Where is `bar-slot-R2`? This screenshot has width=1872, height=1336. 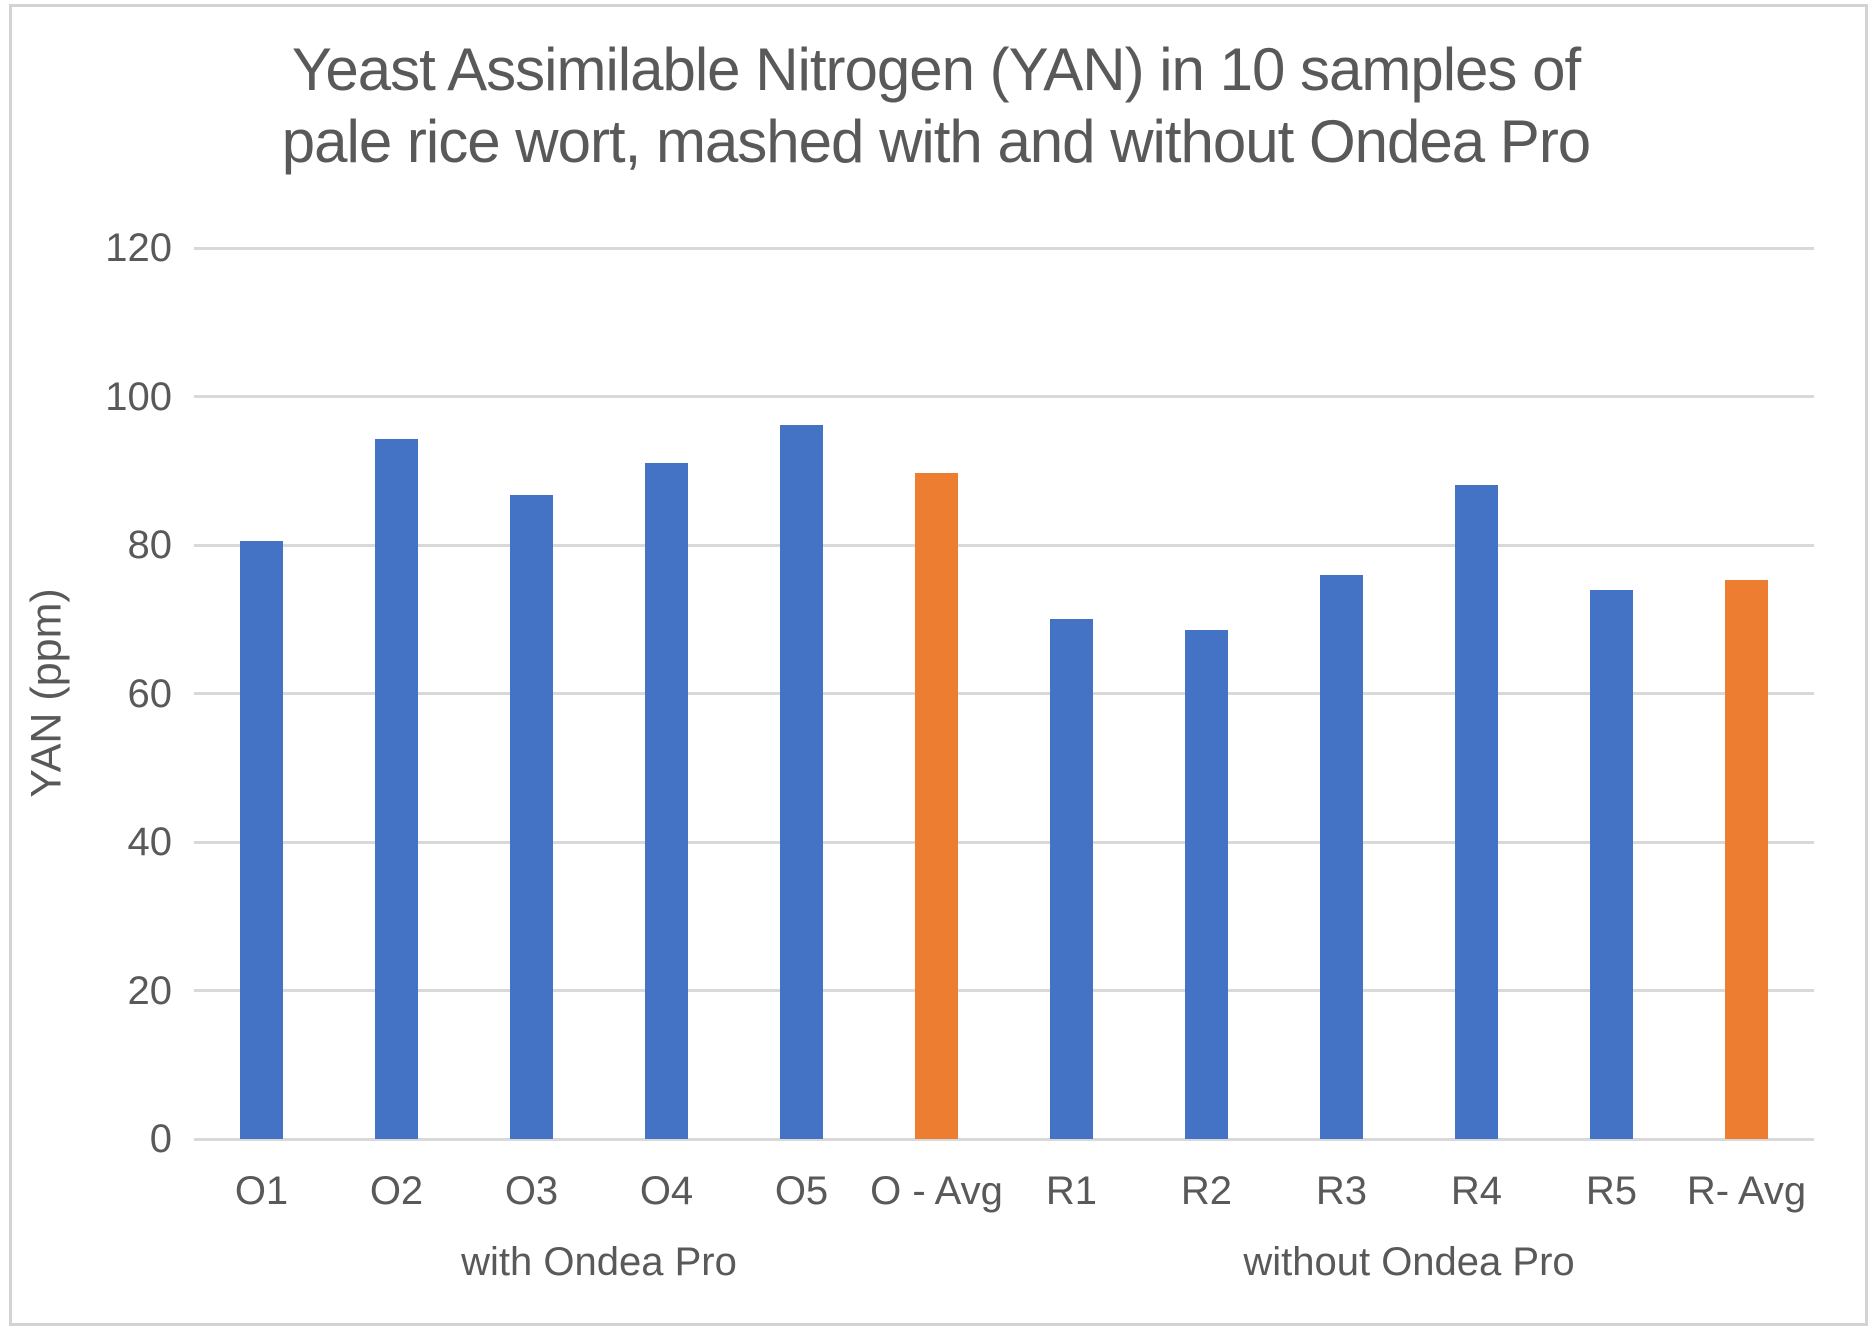
bar-slot-R2 is located at coordinates (1206, 693).